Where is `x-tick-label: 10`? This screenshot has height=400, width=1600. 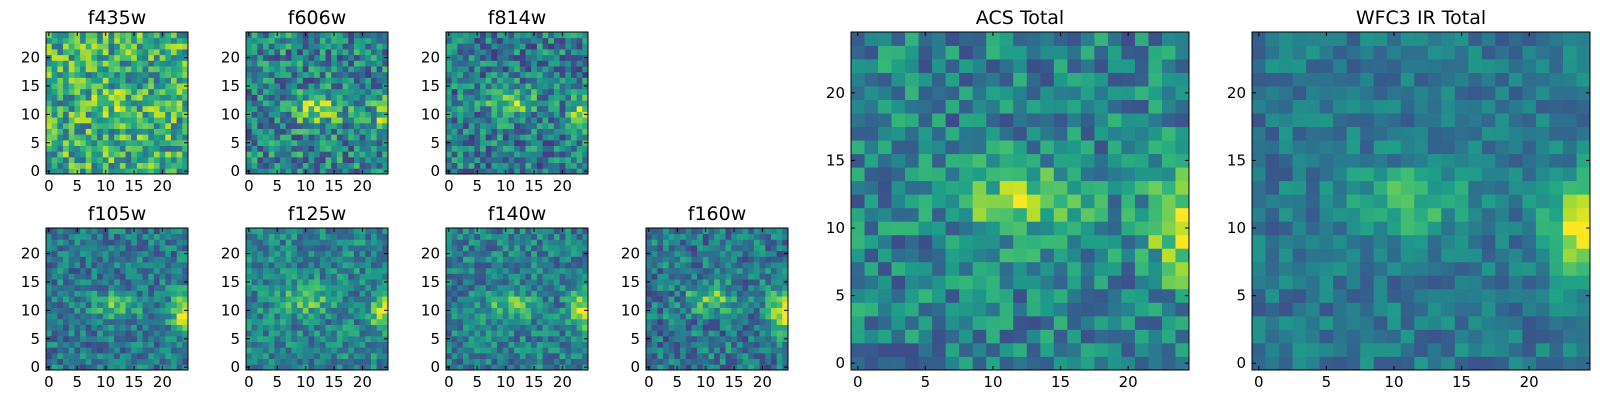 x-tick-label: 10 is located at coordinates (305, 186).